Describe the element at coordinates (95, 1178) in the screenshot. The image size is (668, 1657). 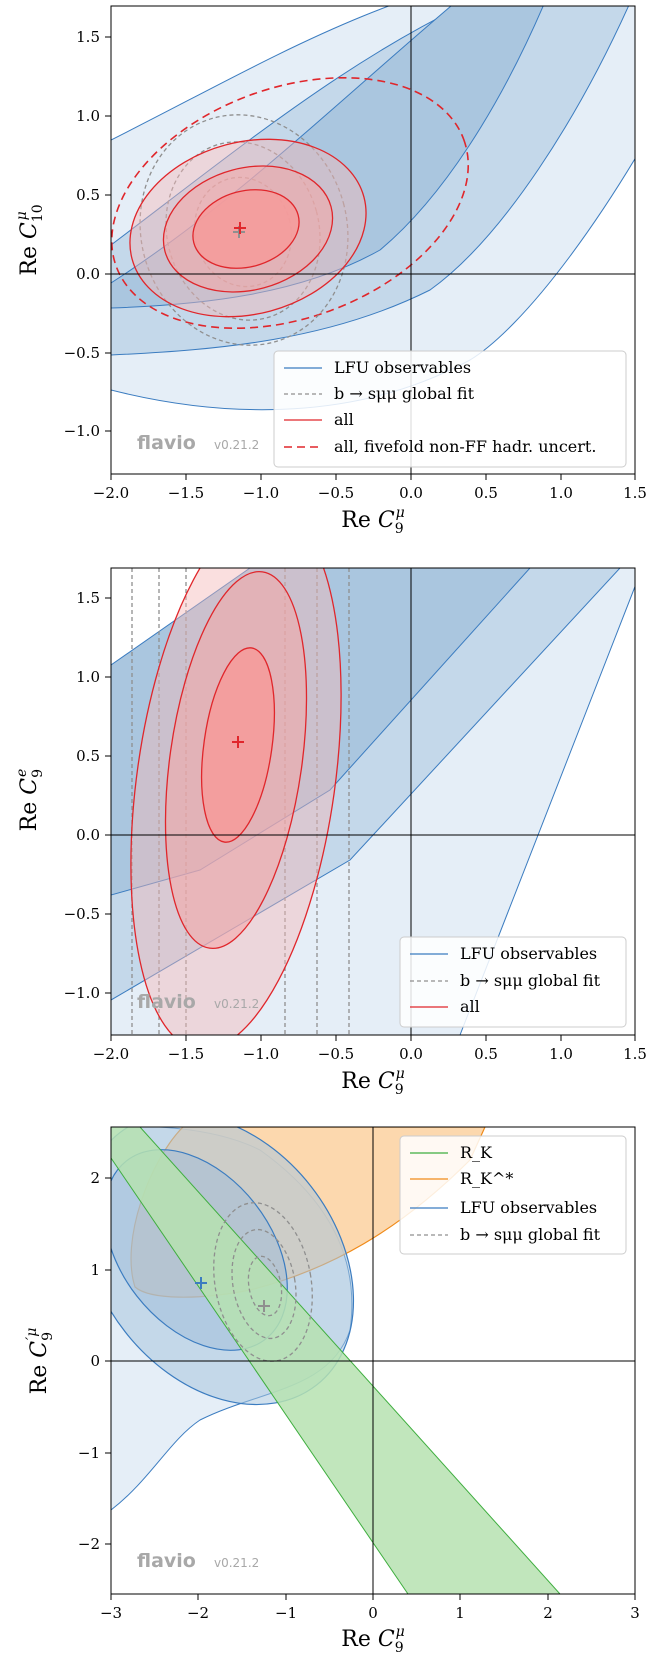
I see `y-tick-label: 2` at that location.